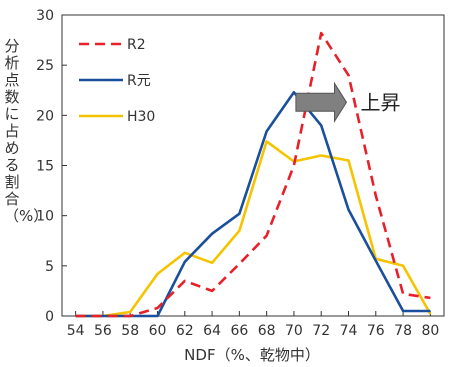 Image resolution: width=451 pixels, height=367 pixels. I want to click on legend-label-3: H30, so click(141, 117).